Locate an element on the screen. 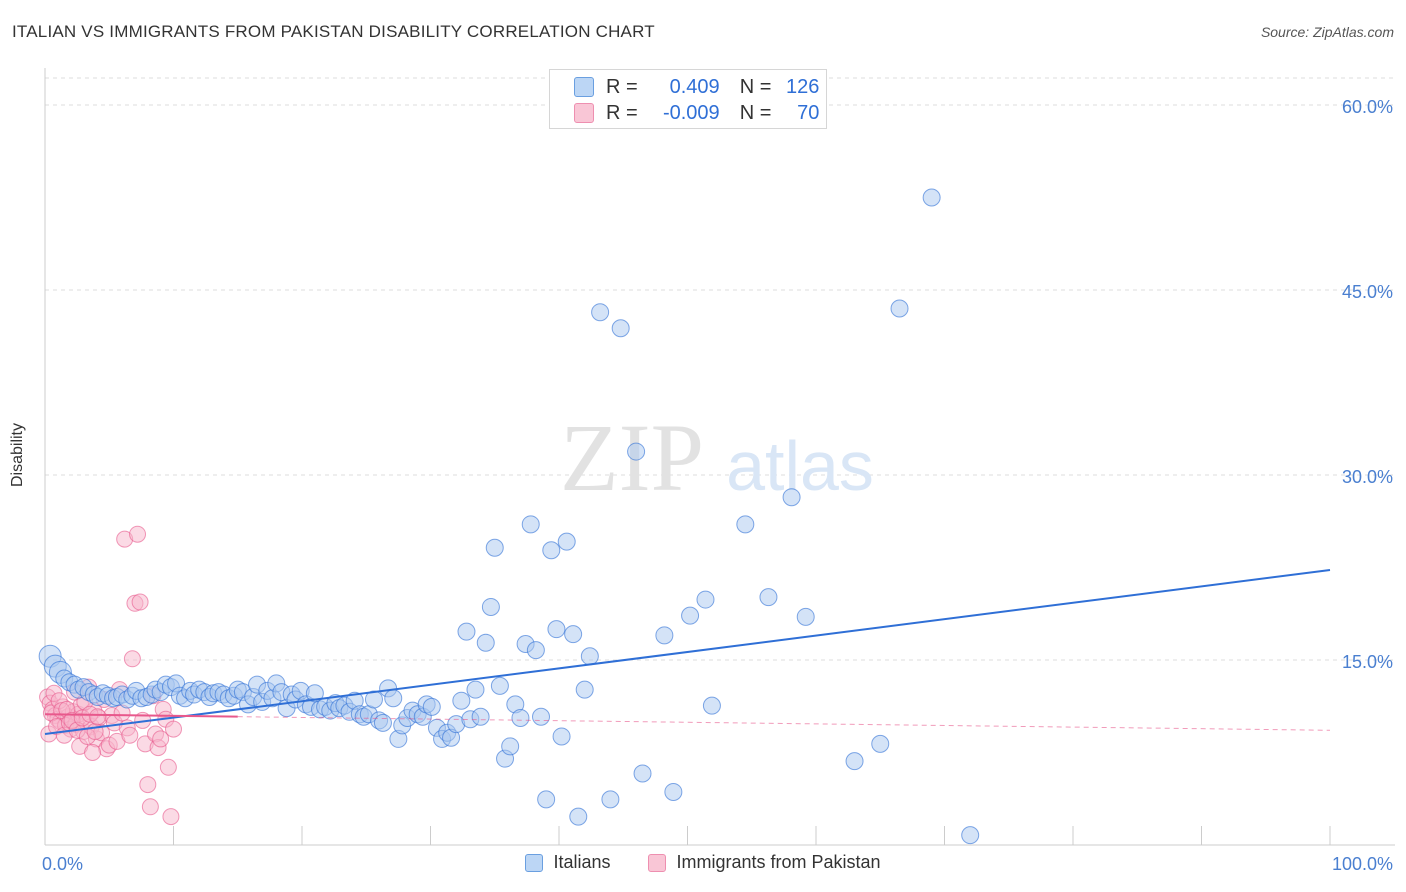 The width and height of the screenshot is (1406, 892). watermark: ZIP atlas is located at coordinates (717, 457).